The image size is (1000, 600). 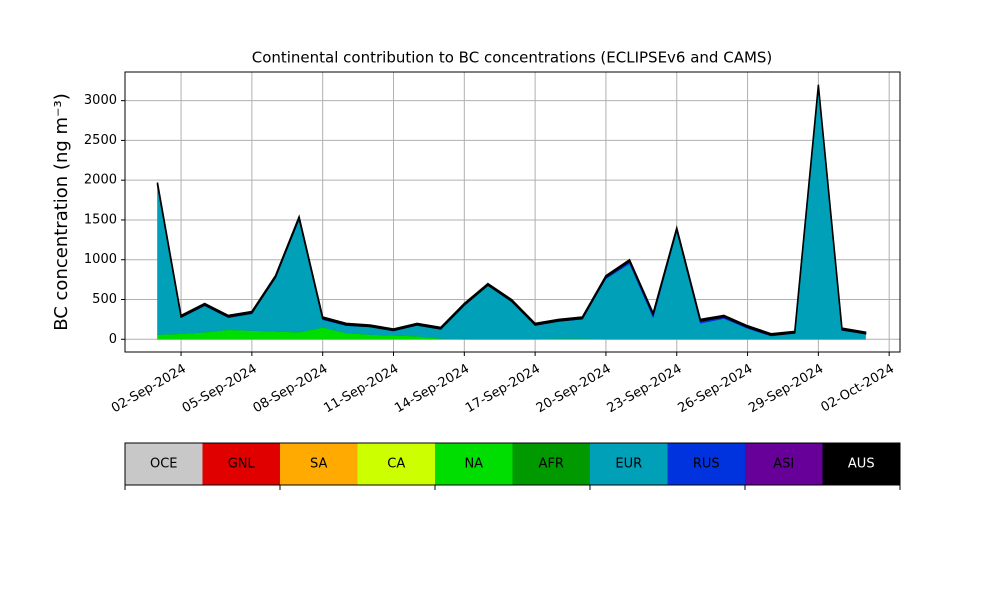 I want to click on legend-label: RUS, so click(x=706, y=464).